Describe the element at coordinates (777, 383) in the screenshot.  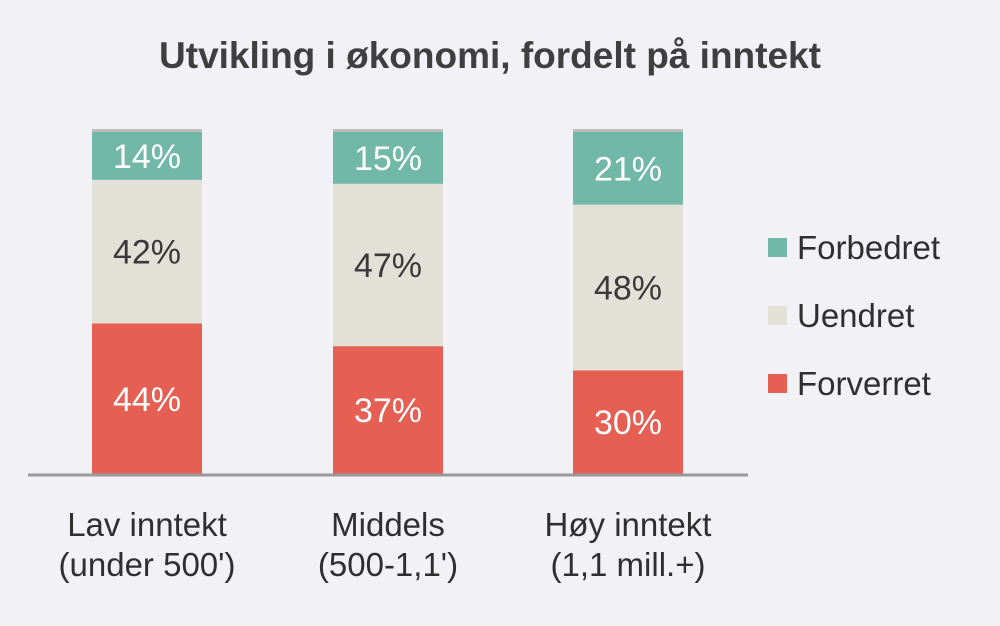
I see `legend-swatch-forverret` at that location.